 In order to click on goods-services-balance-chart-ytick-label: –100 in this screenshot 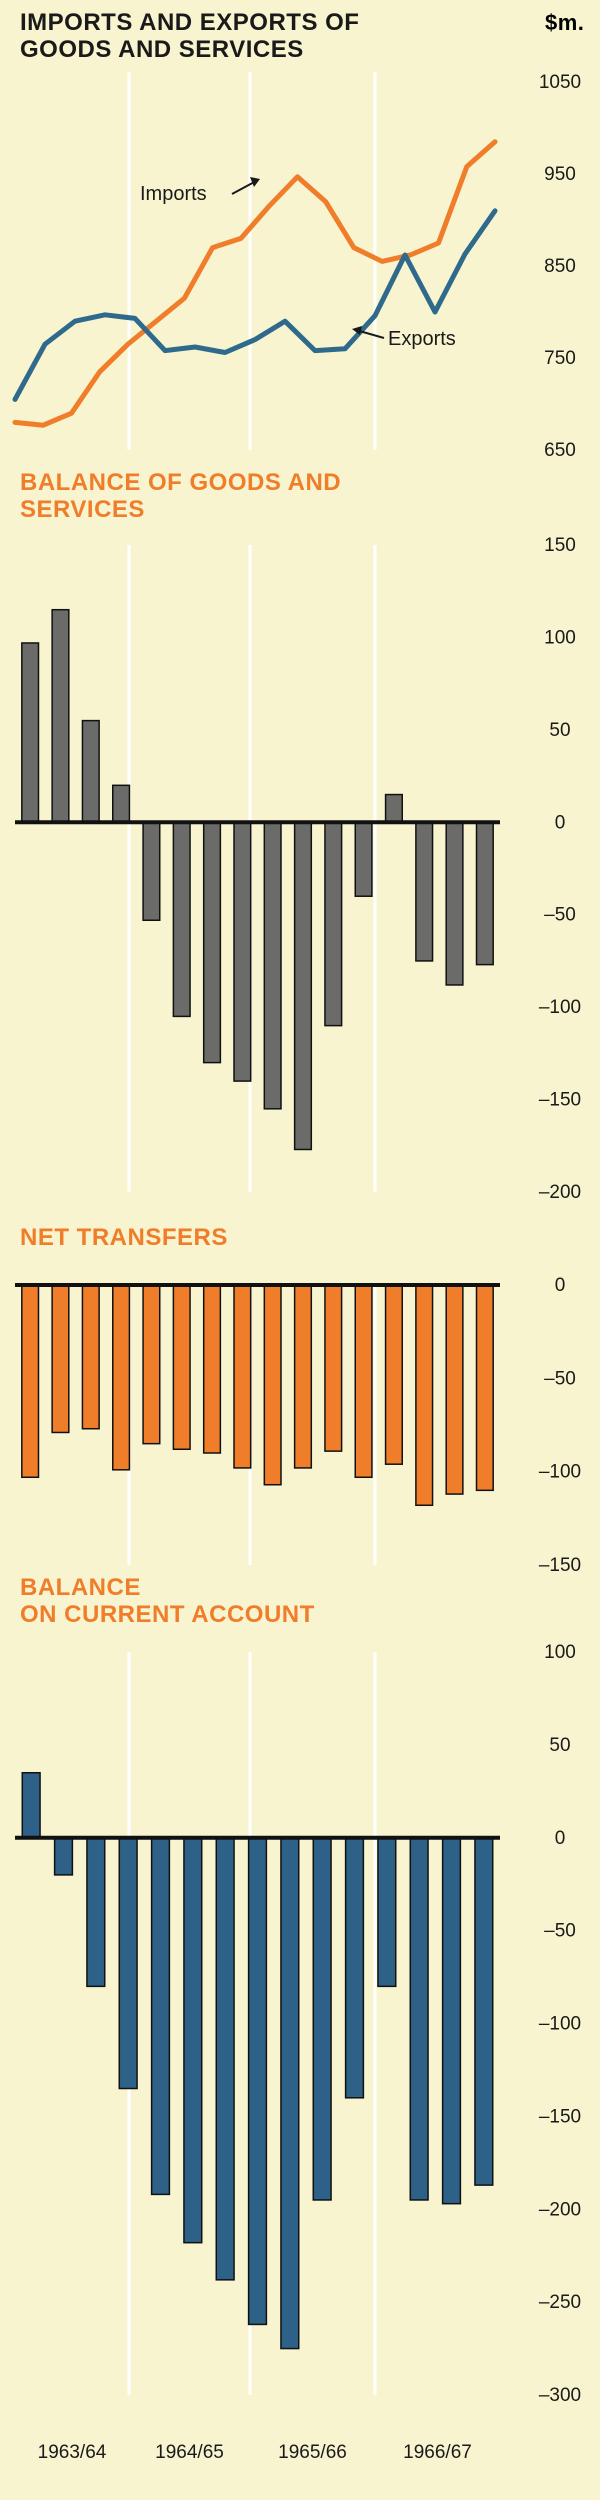, I will do `click(560, 1007)`.